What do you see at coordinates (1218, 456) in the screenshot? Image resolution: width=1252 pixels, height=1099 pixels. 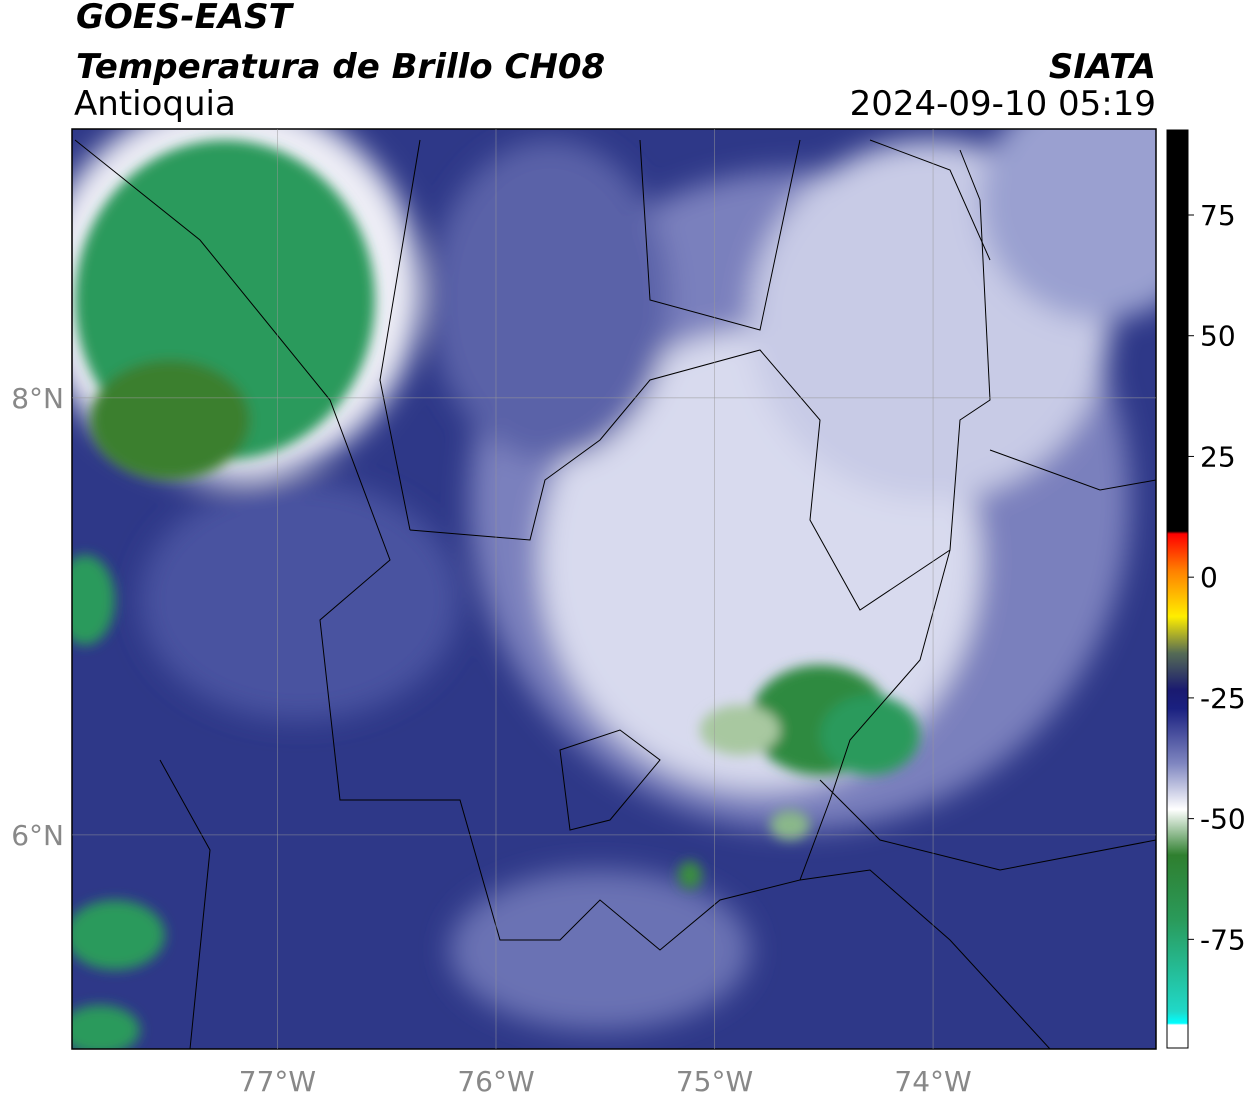 I see `colorbar-tick-label: 25` at bounding box center [1218, 456].